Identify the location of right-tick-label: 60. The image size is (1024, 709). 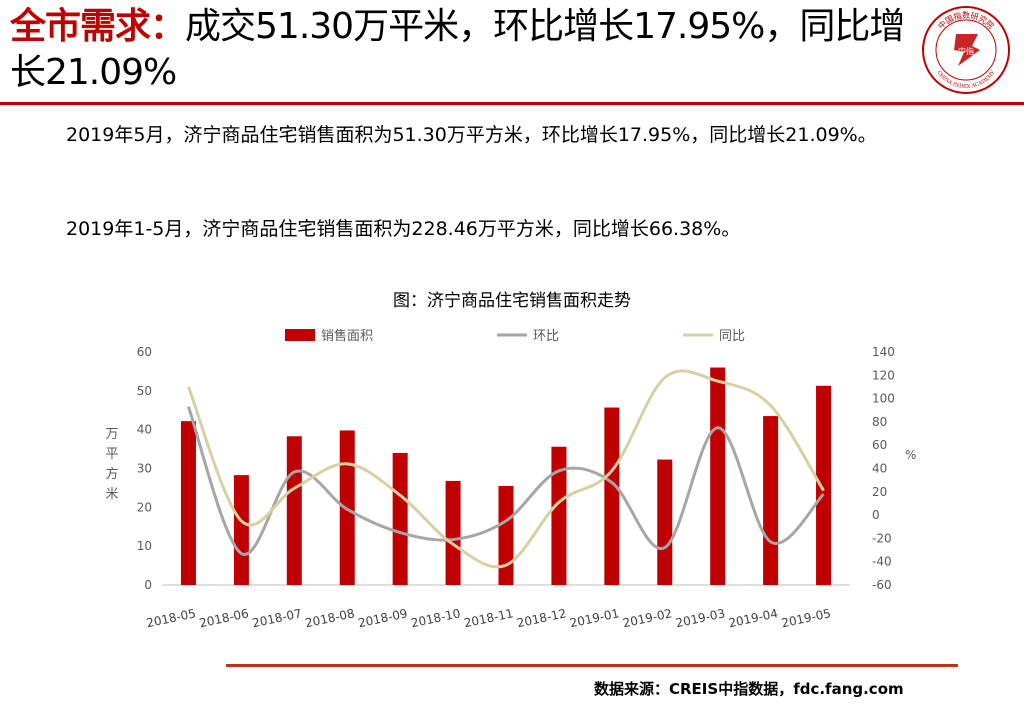
(879, 445).